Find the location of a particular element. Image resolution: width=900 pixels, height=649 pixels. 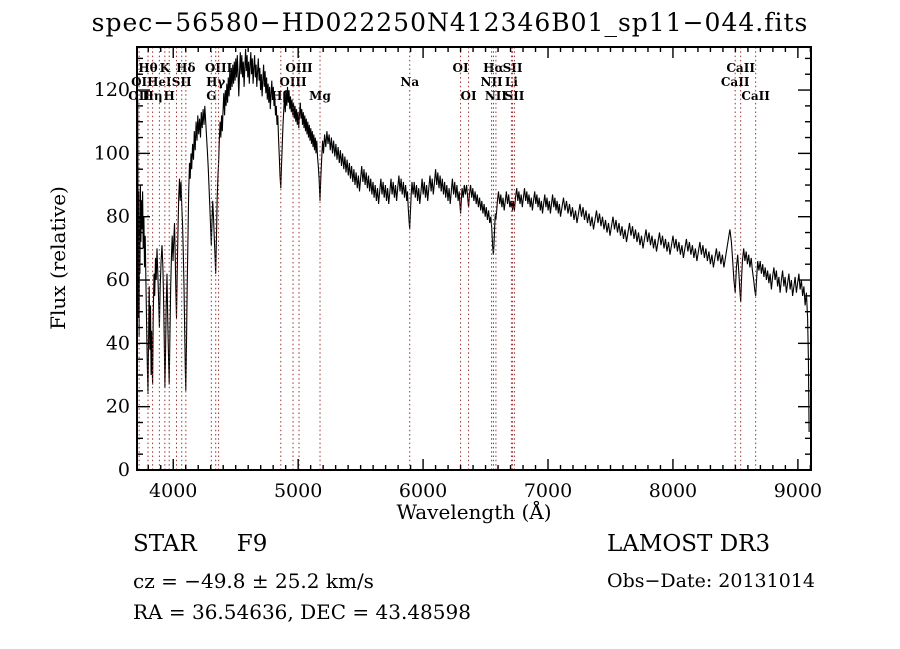

y-tick-label-120: 120 is located at coordinates (112, 90).